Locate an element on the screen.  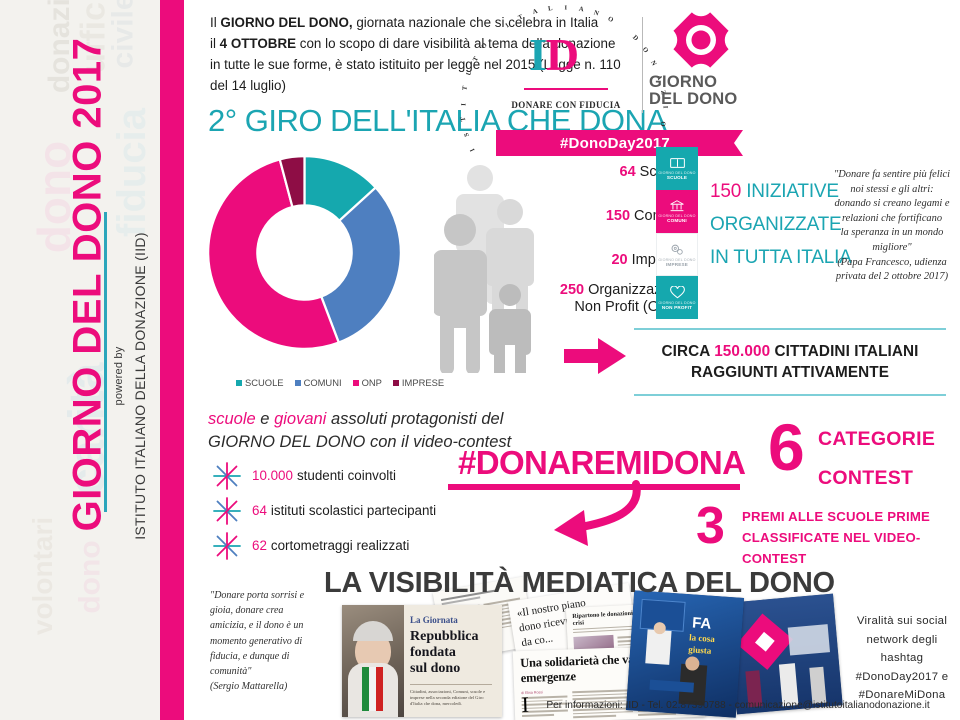
sidebar-pink-bar is located at coordinates (172, 360).